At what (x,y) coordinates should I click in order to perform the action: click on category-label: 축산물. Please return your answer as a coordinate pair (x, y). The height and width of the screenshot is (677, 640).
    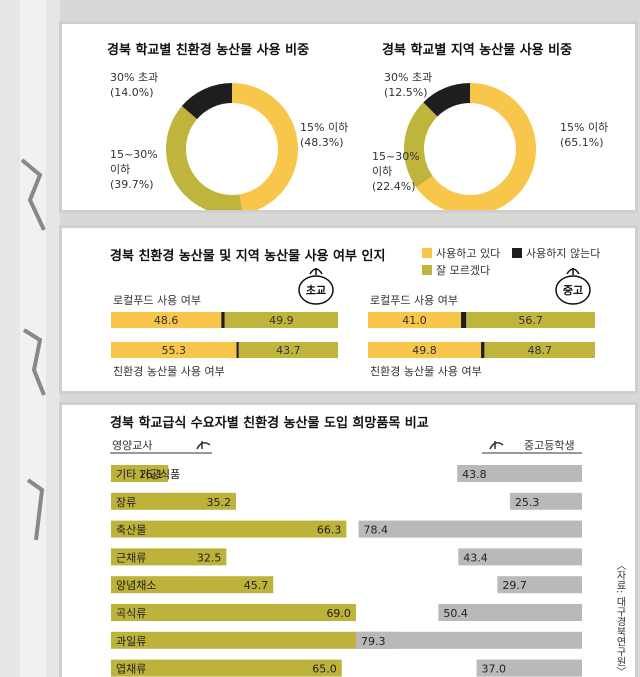
    Looking at the image, I should click on (131, 530).